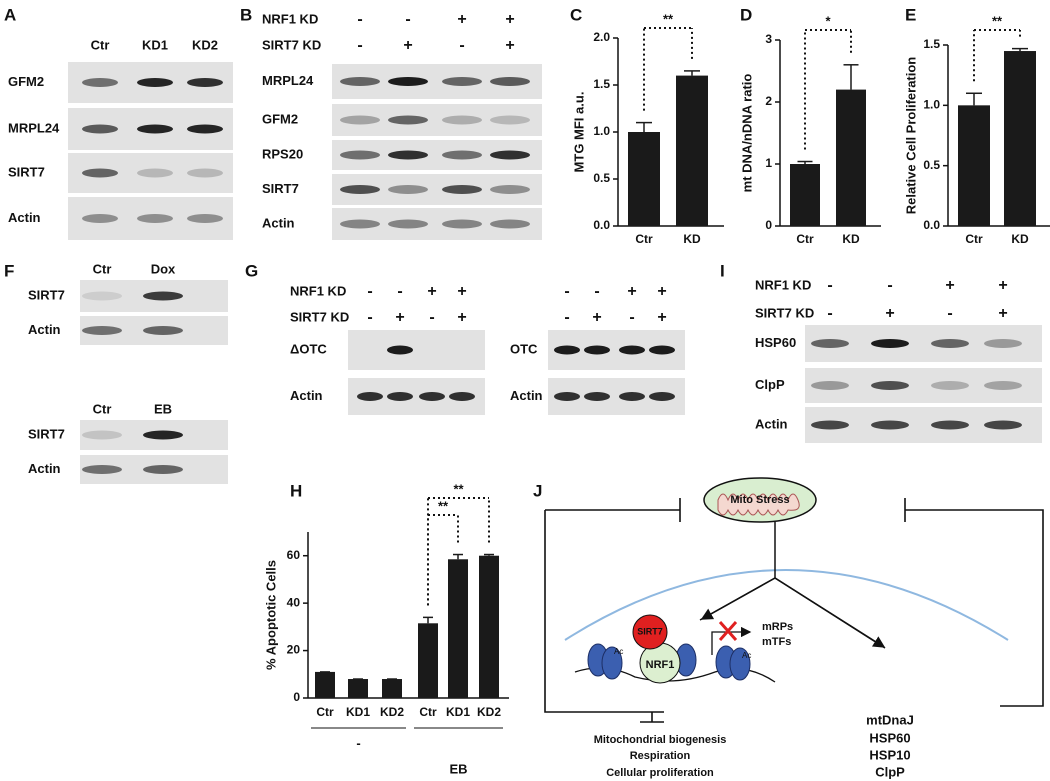  Describe the element at coordinates (358, 742) in the screenshot. I see `group-label: -` at that location.